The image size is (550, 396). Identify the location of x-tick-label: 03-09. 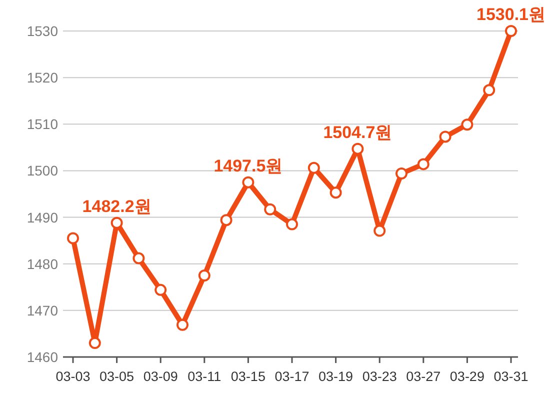
(160, 376).